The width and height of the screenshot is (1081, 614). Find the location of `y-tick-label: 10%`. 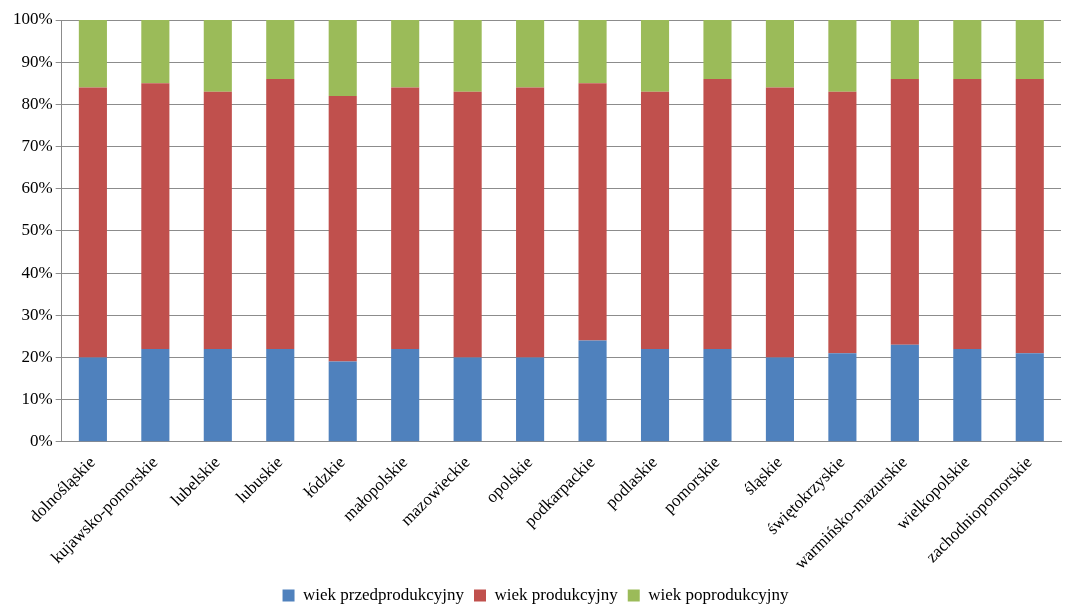

y-tick-label: 10% is located at coordinates (37, 399).